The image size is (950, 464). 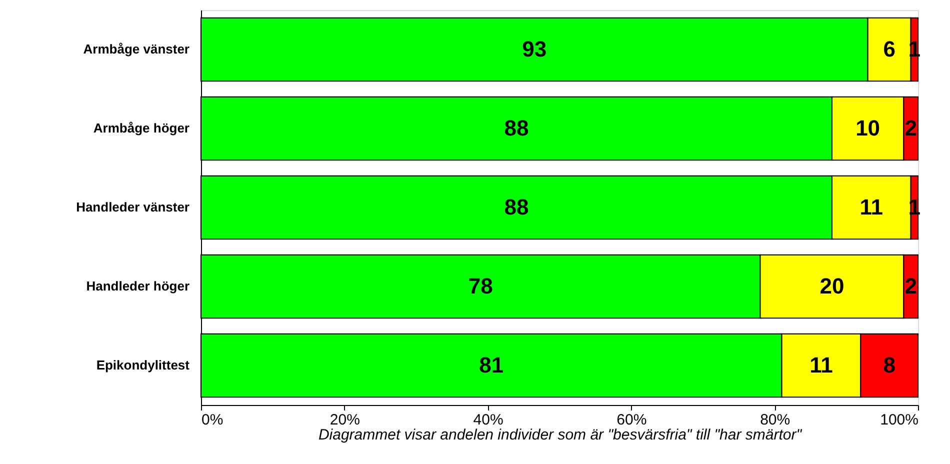 What do you see at coordinates (560, 435) in the screenshot?
I see `x-axis-title: Diagrammet visar andelen individer som är "besvärsfria" till "har smärtor"` at bounding box center [560, 435].